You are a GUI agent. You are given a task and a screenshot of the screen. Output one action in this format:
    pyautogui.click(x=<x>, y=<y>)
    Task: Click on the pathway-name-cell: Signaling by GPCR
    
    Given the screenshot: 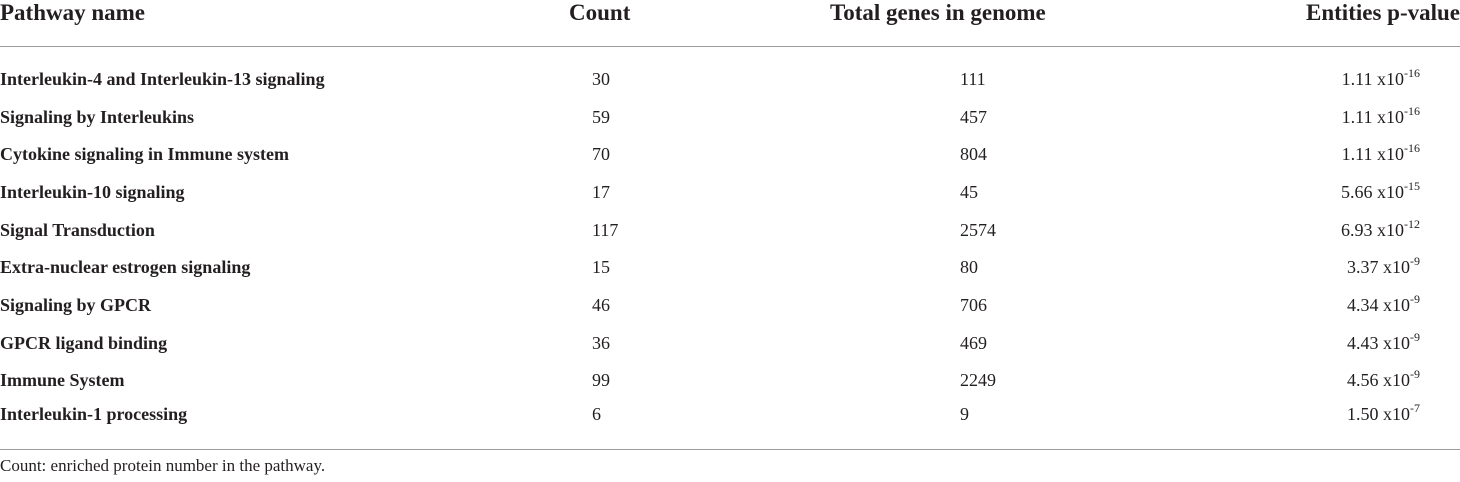 What is the action you would take?
    pyautogui.click(x=76, y=304)
    